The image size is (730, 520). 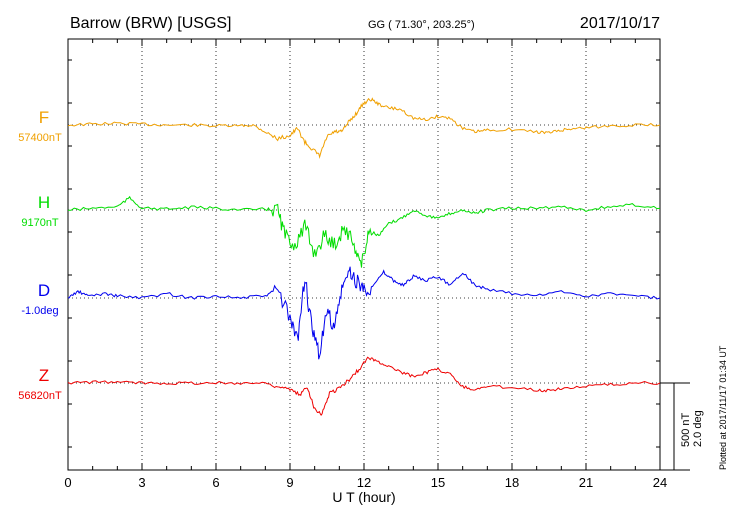 What do you see at coordinates (438, 482) in the screenshot?
I see `x-tick-label: 15` at bounding box center [438, 482].